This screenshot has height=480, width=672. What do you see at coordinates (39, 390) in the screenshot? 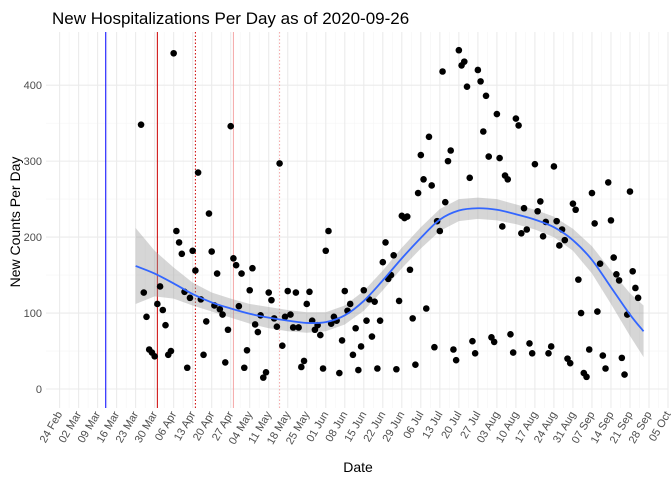
I see `y-tick-label: 0` at bounding box center [39, 390].